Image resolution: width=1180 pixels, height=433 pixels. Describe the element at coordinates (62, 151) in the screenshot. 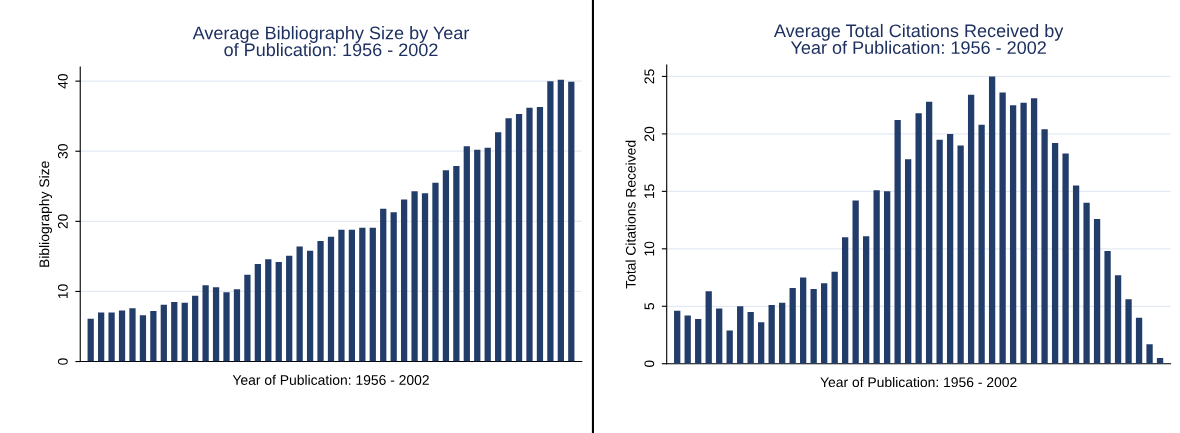

I see `y-tick-label: 30` at that location.